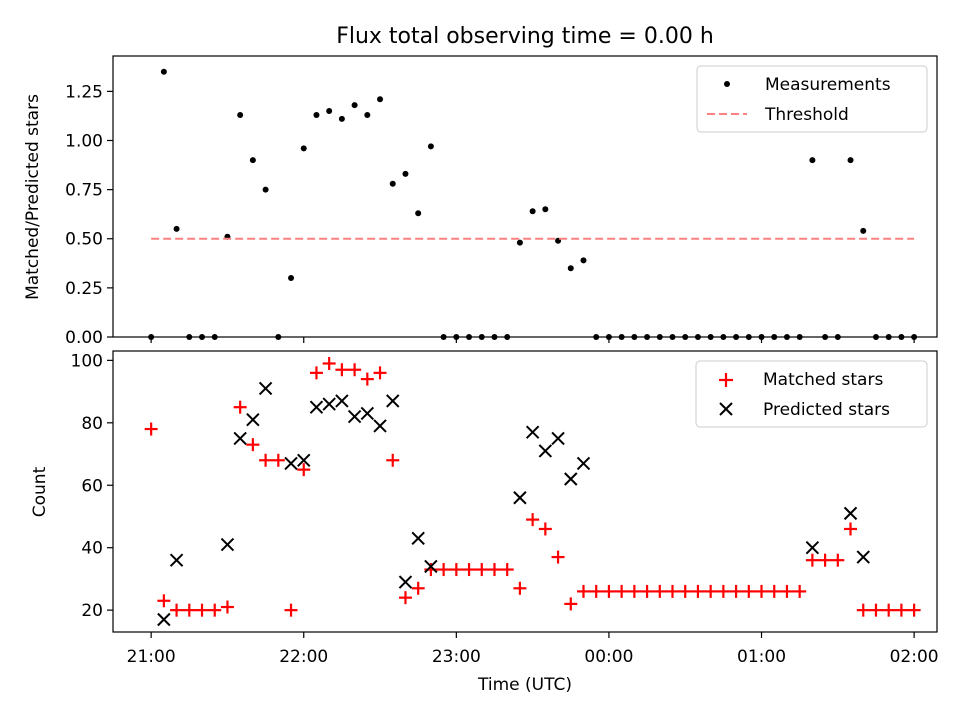 Image resolution: width=960 pixels, height=720 pixels. Describe the element at coordinates (84, 141) in the screenshot. I see `top-y-tick-label: 1.00` at that location.